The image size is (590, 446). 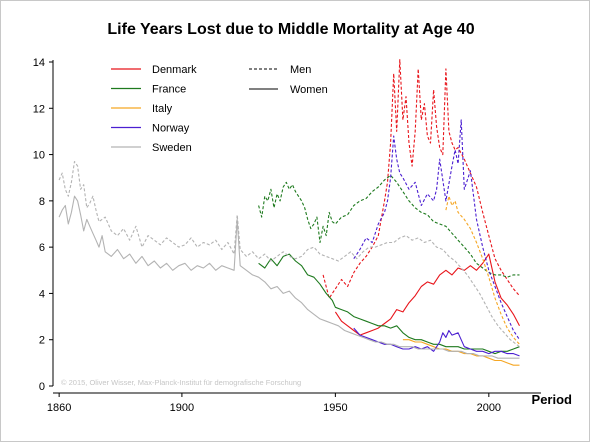 What do you see at coordinates (172, 148) in the screenshot?
I see `legend-label: Sweden` at bounding box center [172, 148].